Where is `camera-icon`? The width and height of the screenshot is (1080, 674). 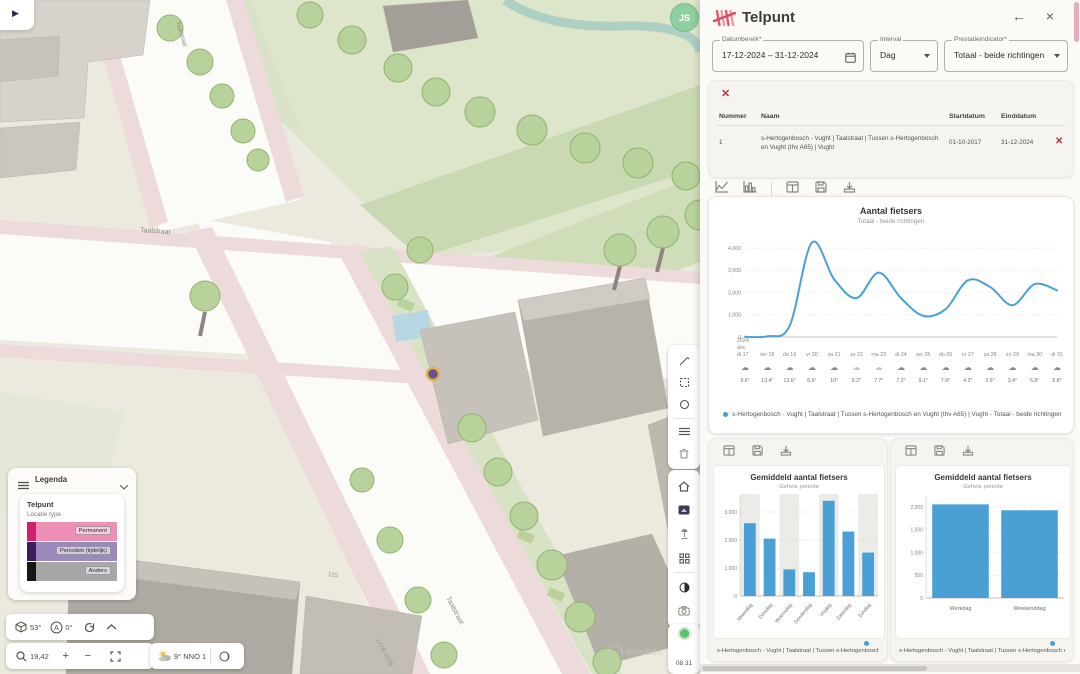 camera-icon is located at coordinates (684, 611).